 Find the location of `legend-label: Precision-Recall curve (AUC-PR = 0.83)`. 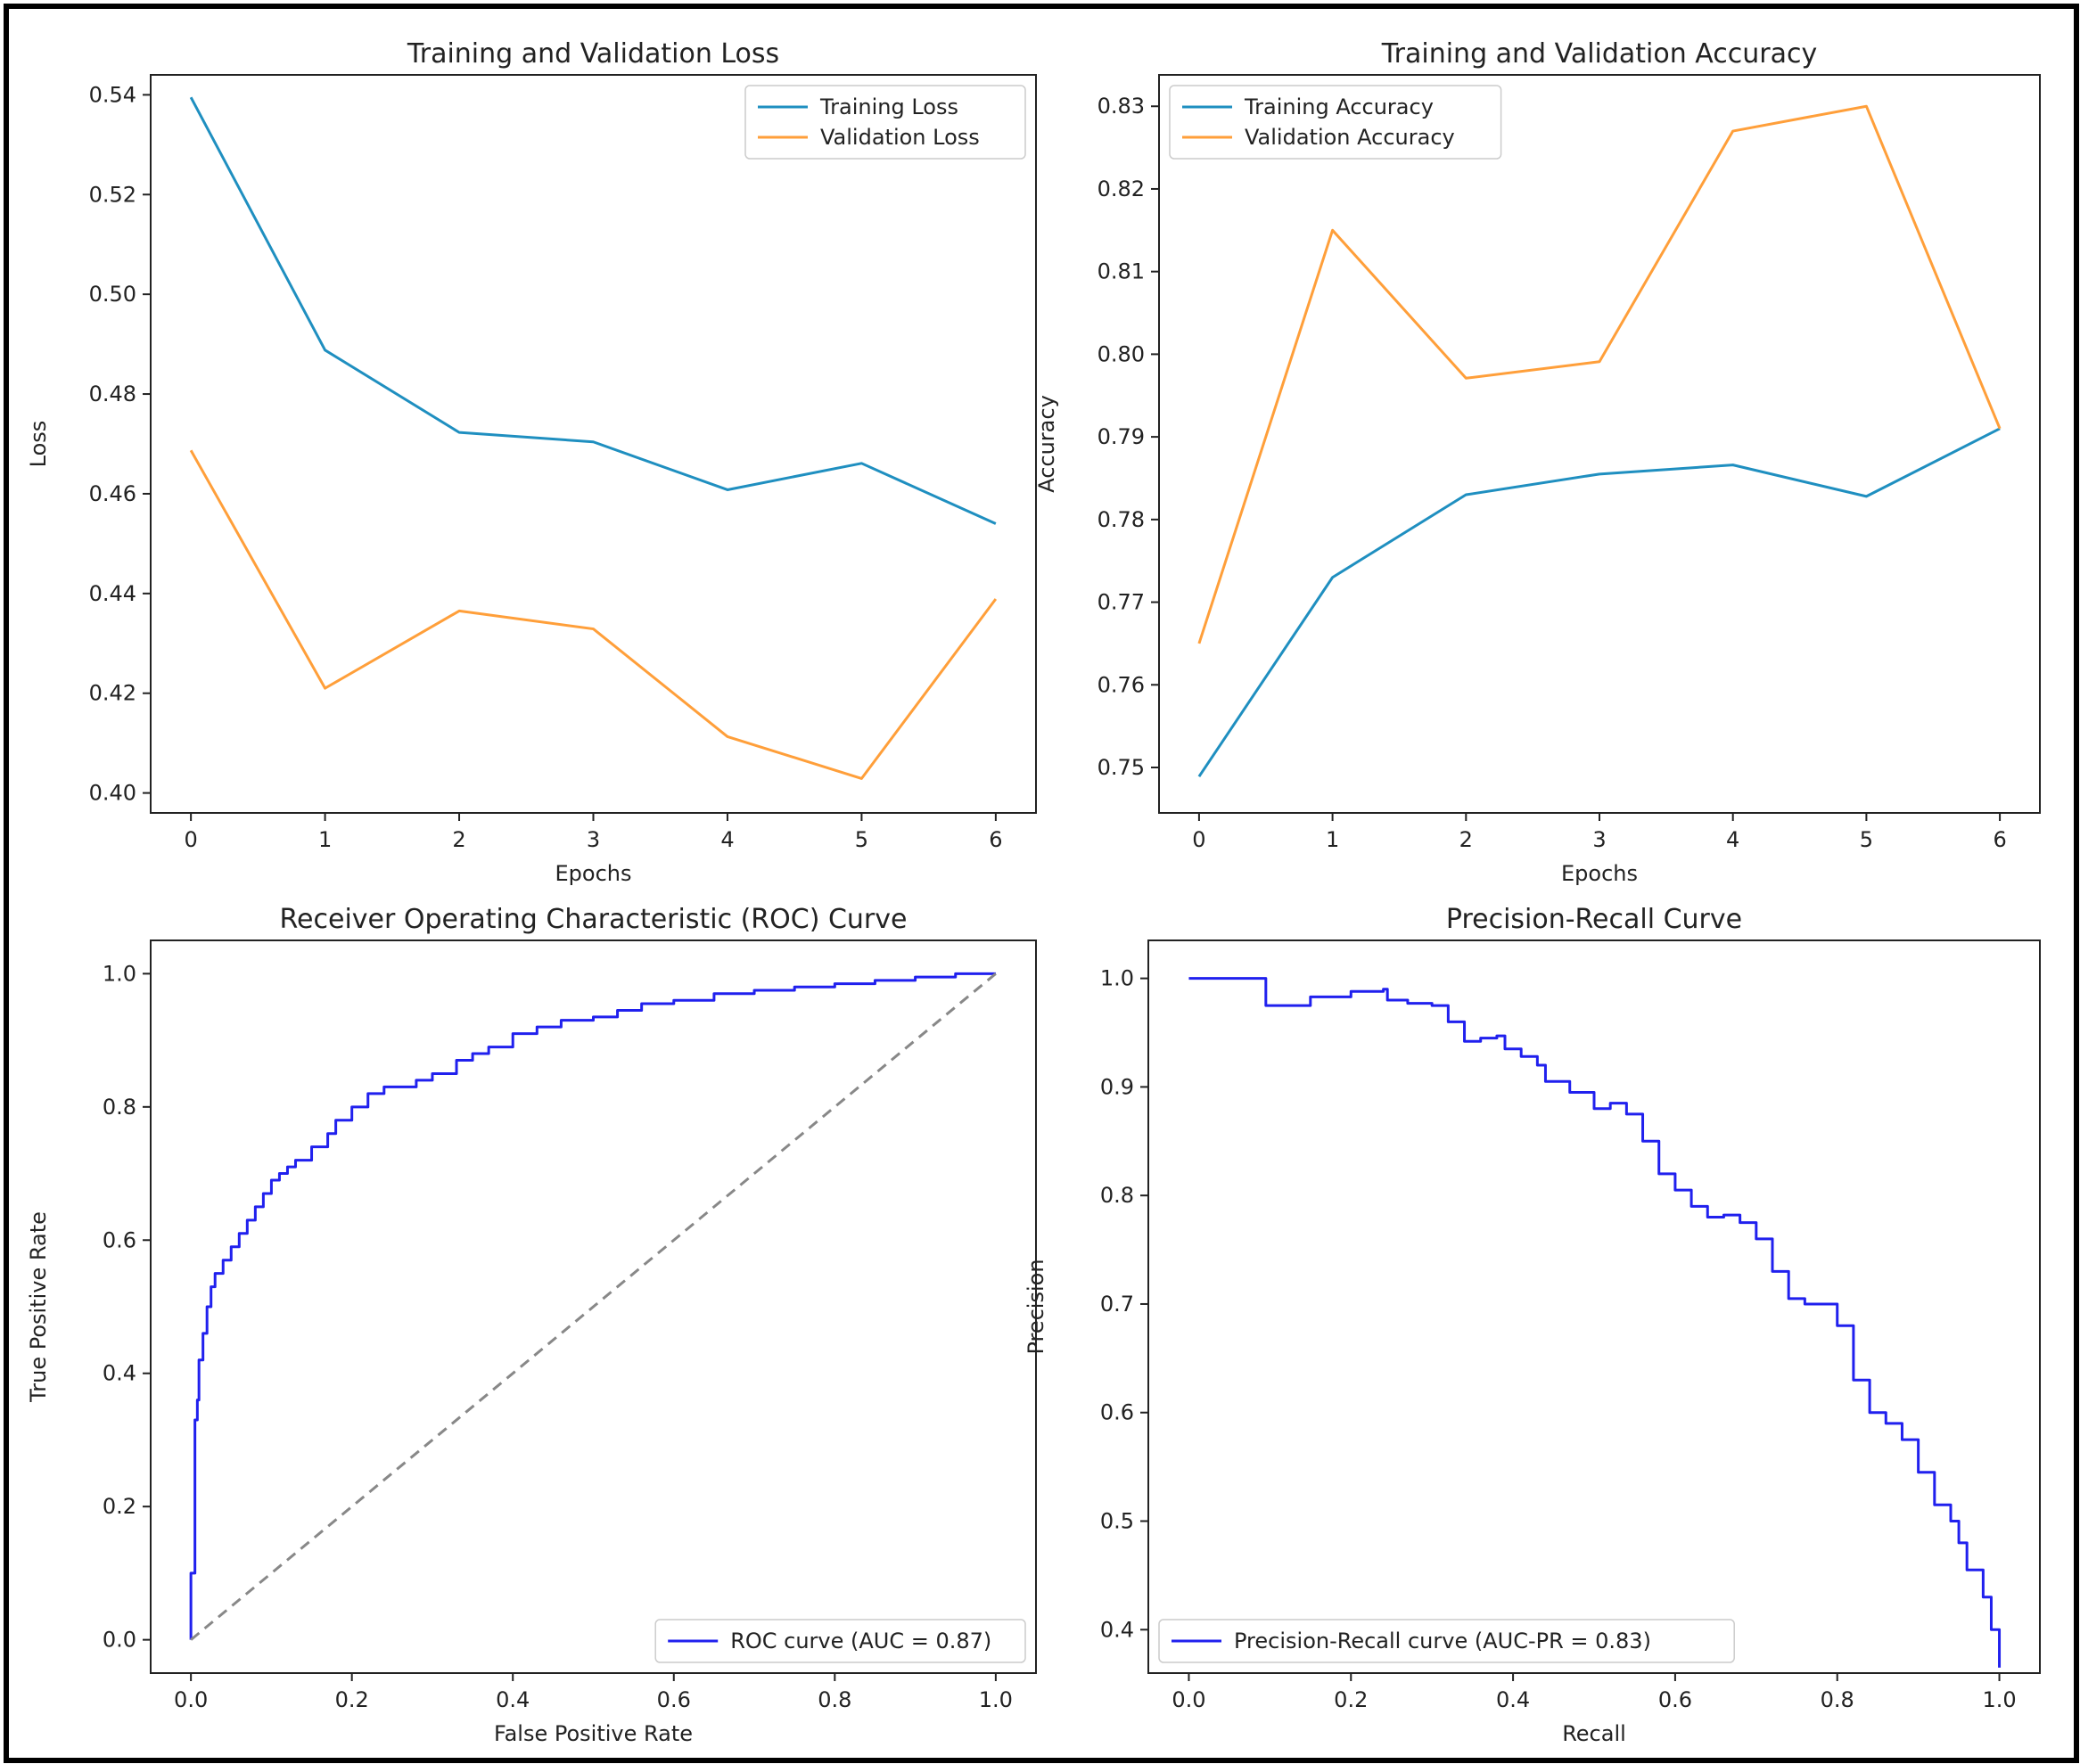

legend-label: Precision-Recall curve (AUC-PR = 0.83) is located at coordinates (1442, 1641).